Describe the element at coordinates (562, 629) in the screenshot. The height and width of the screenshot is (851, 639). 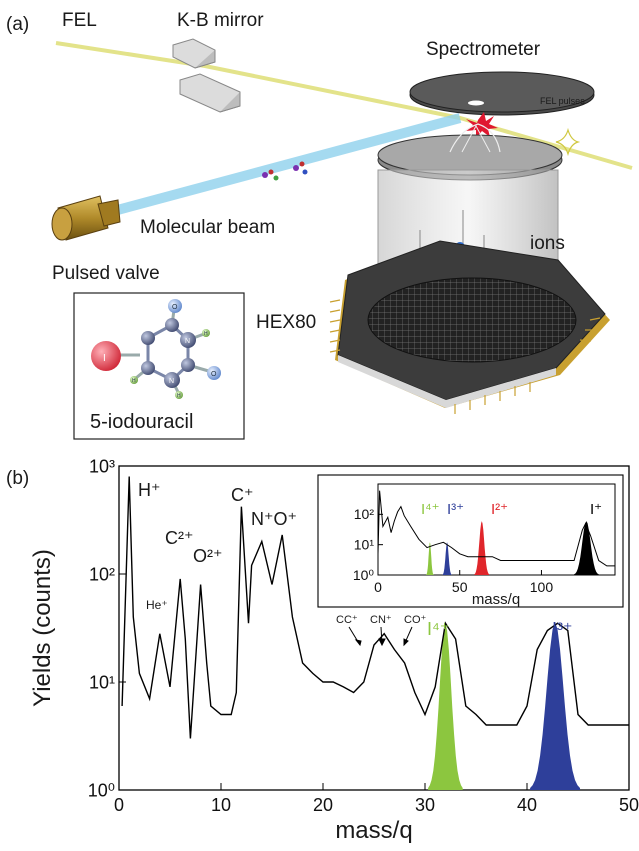
I see `peak-label-i-3plus: I³⁺` at that location.